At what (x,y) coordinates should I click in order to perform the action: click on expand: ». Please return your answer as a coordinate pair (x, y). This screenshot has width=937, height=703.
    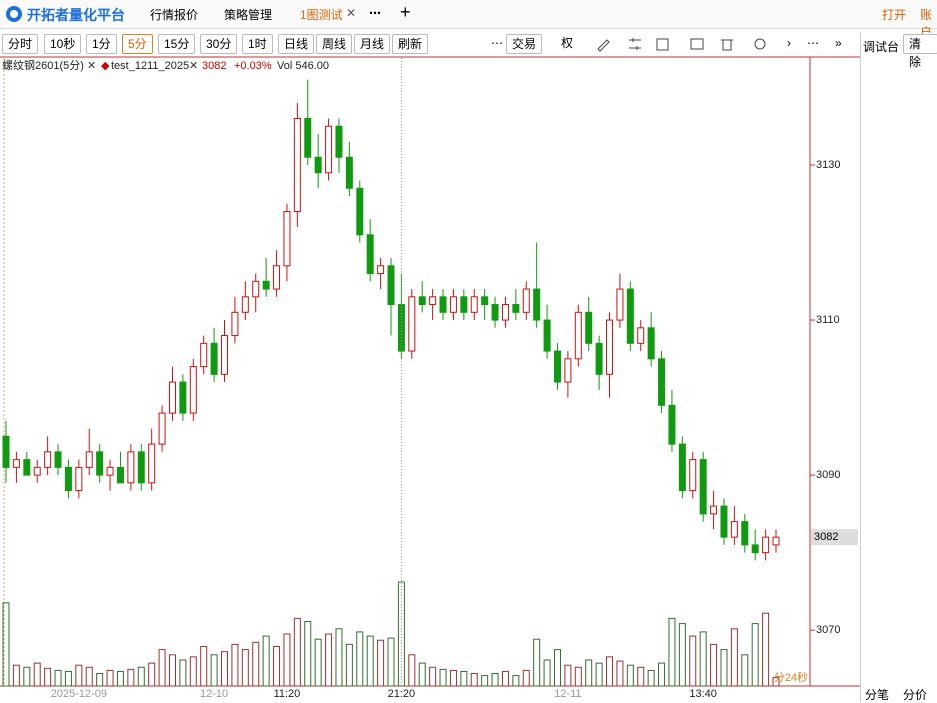
    Looking at the image, I should click on (838, 43).